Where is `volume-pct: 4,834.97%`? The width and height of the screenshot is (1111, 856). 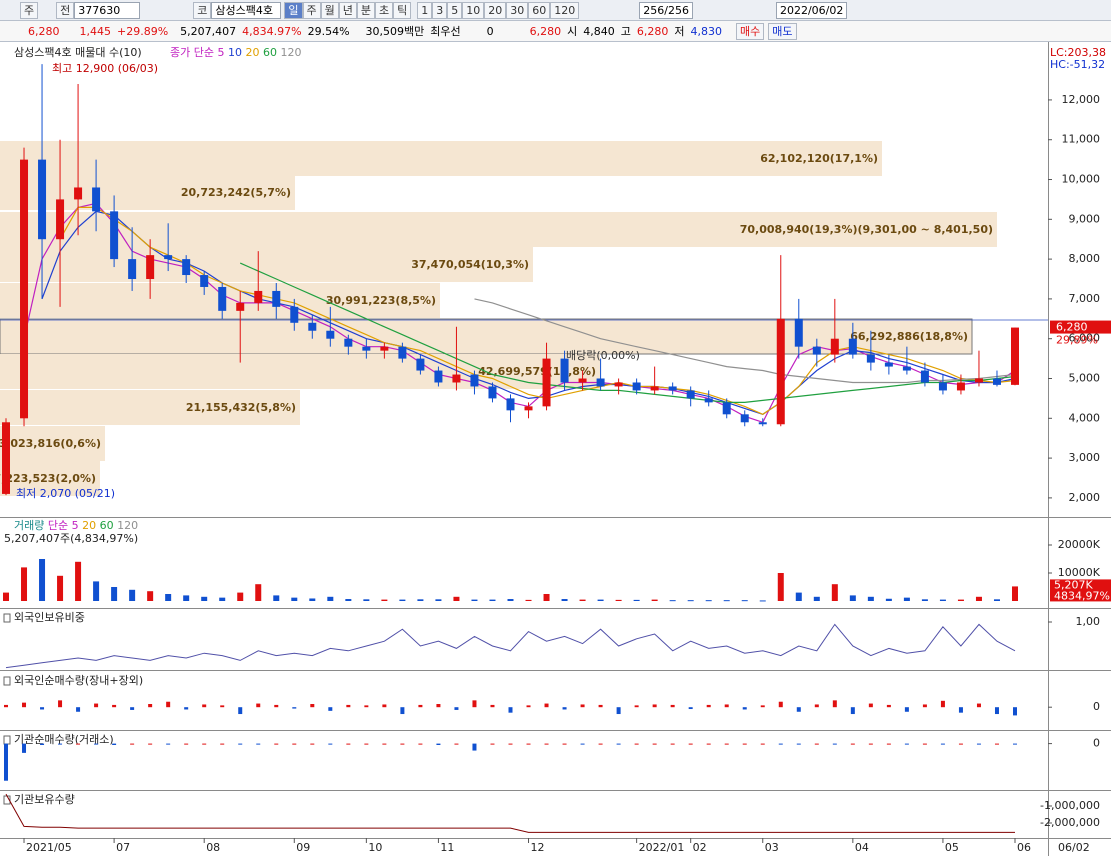 volume-pct: 4,834.97% is located at coordinates (272, 31).